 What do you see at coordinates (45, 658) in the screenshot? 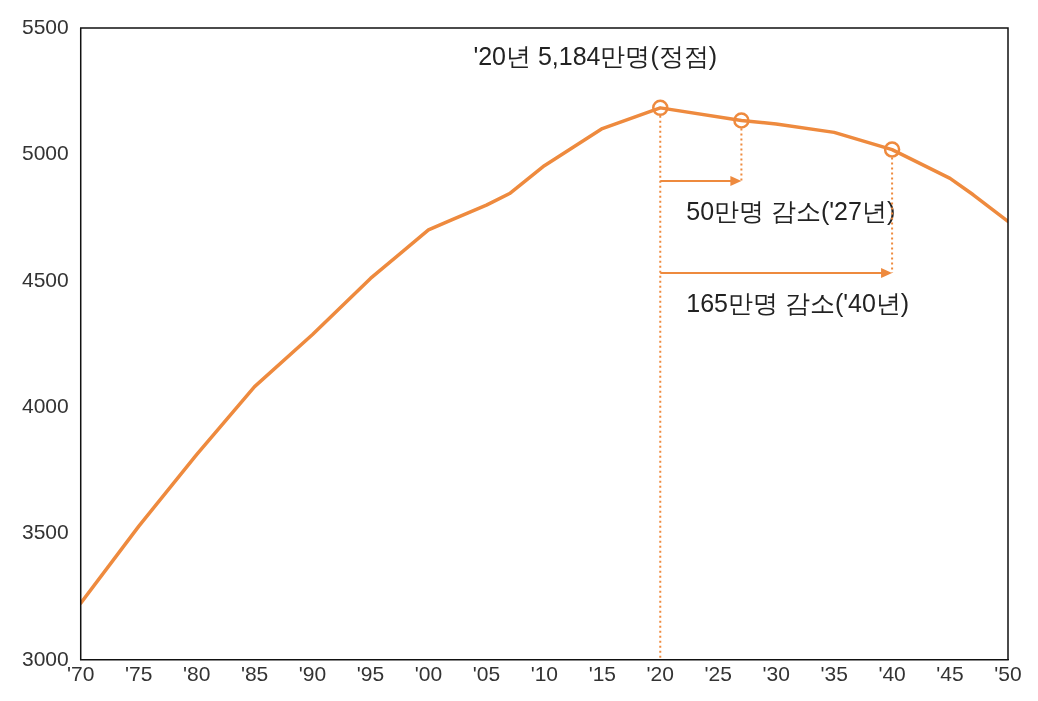
I see `y-tick-label: 3000` at bounding box center [45, 658].